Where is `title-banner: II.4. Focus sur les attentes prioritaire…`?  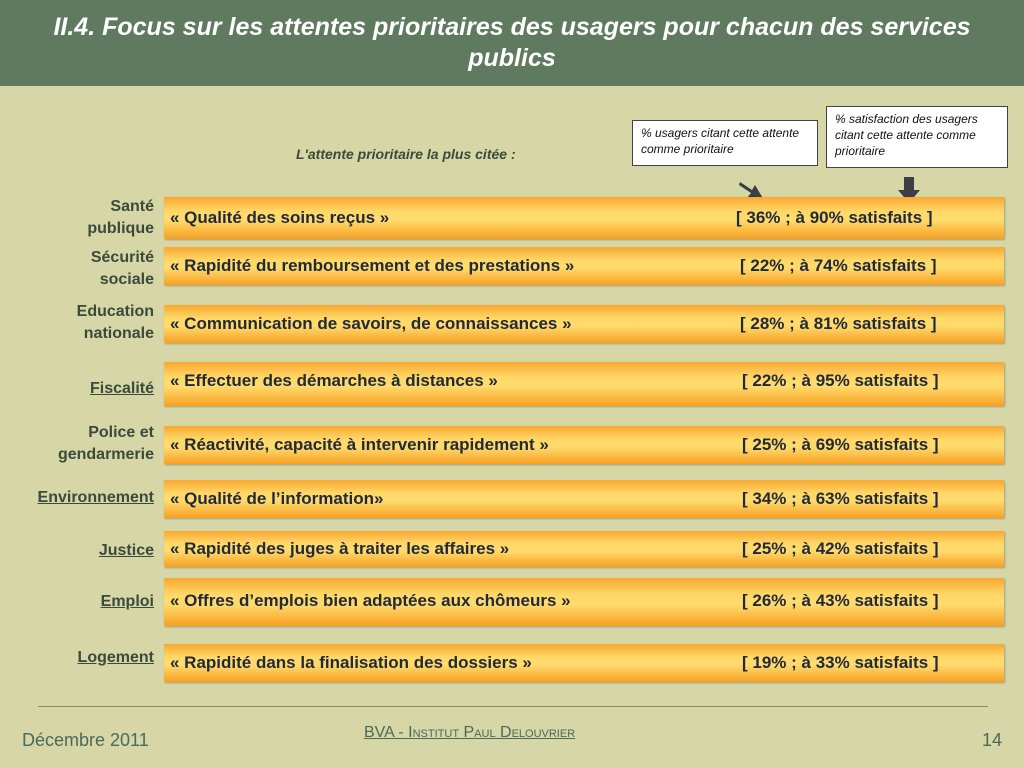
title-banner: II.4. Focus sur les attentes prioritaire… is located at coordinates (512, 43).